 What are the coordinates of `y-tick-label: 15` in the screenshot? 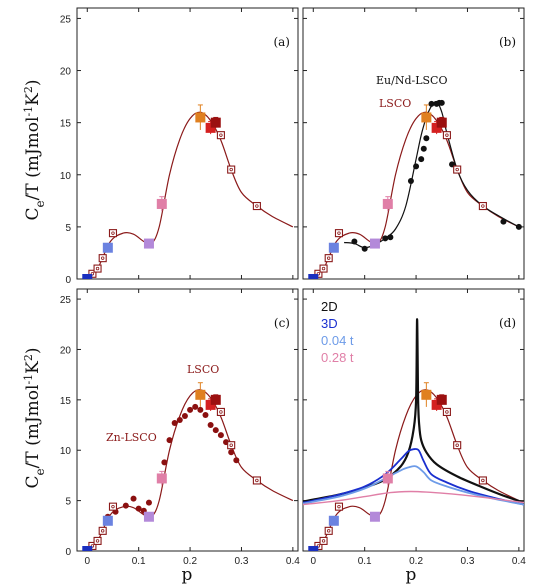 It's located at (66, 401).